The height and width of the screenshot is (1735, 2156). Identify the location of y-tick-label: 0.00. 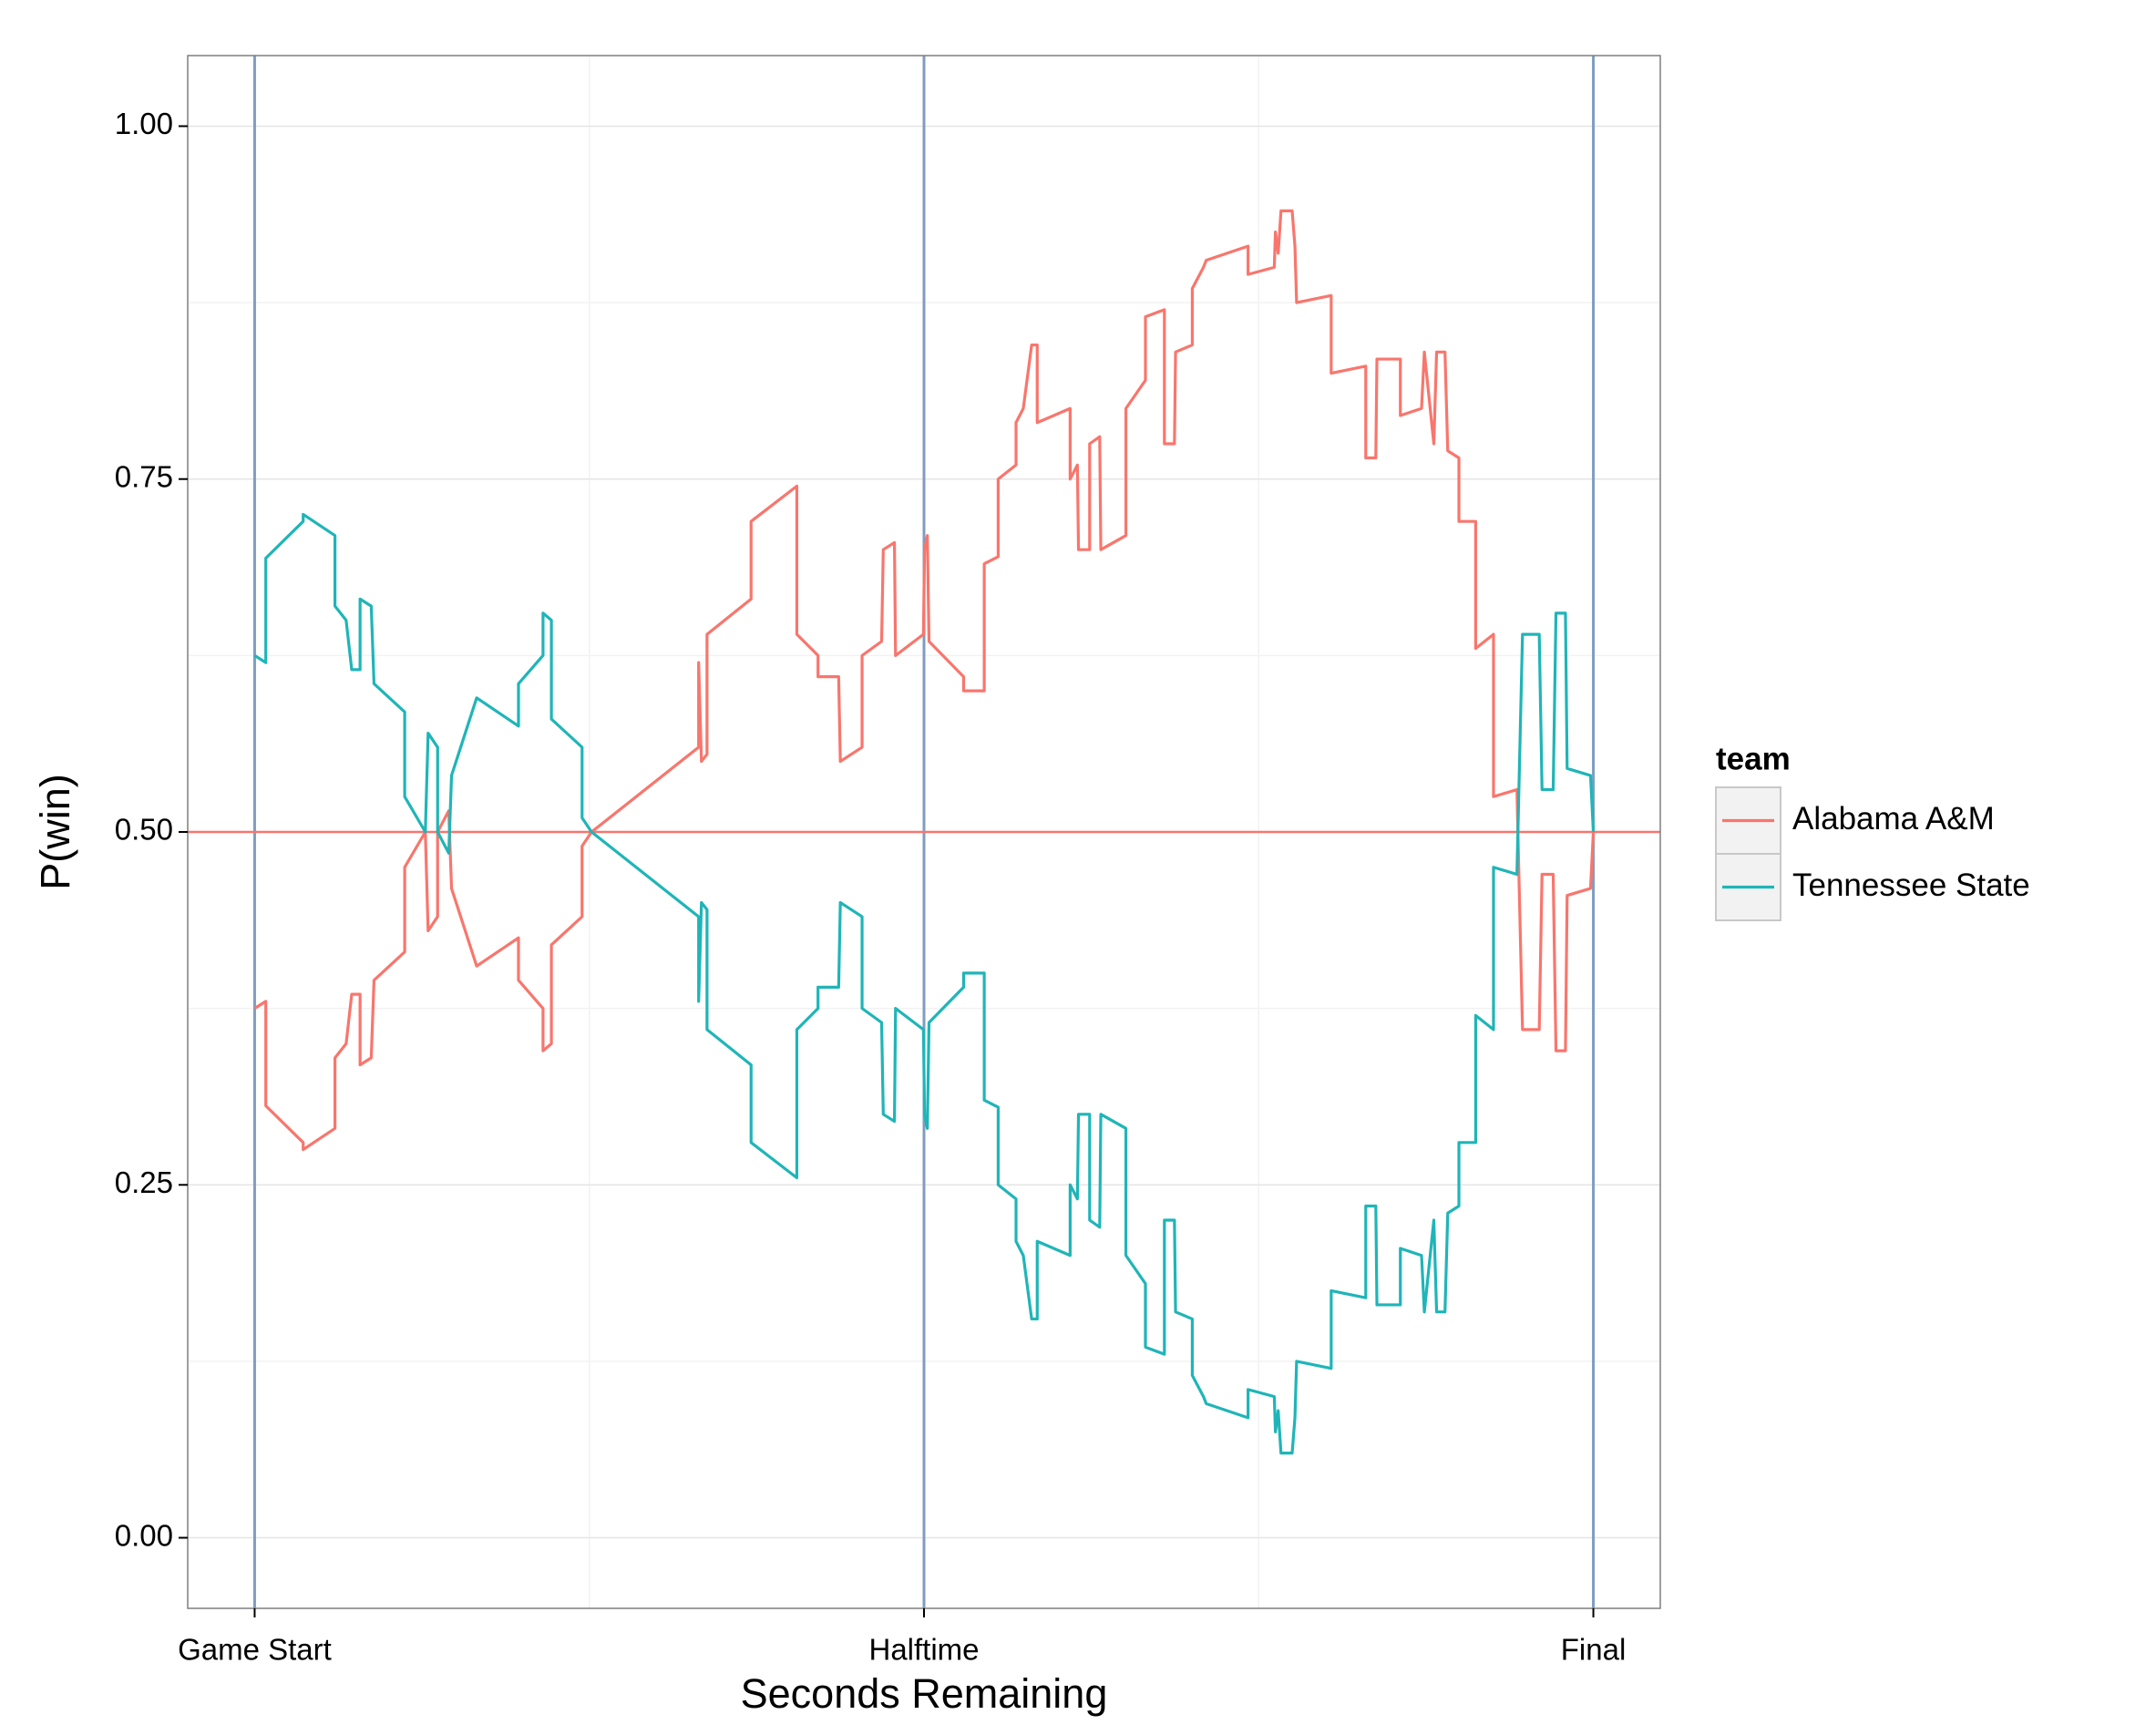
(144, 1535).